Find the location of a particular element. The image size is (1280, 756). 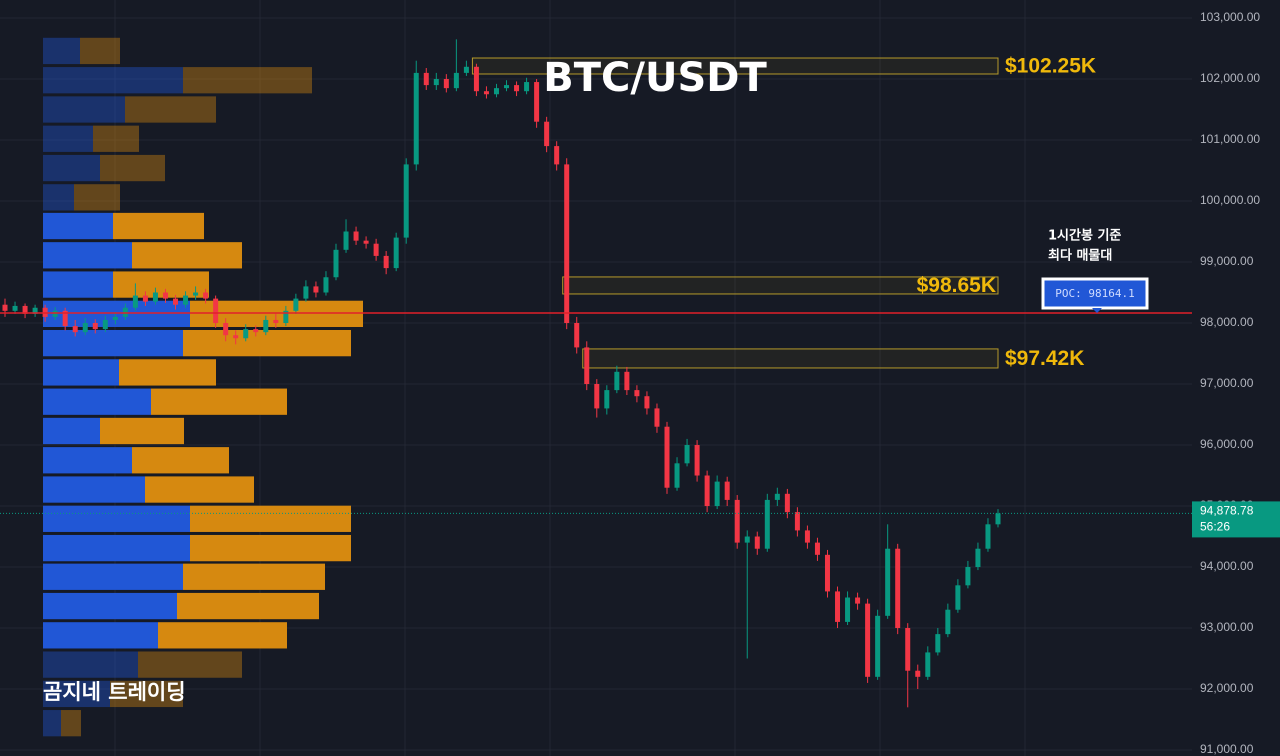

watermark: 곰지네 트레이딩 is located at coordinates (114, 692).